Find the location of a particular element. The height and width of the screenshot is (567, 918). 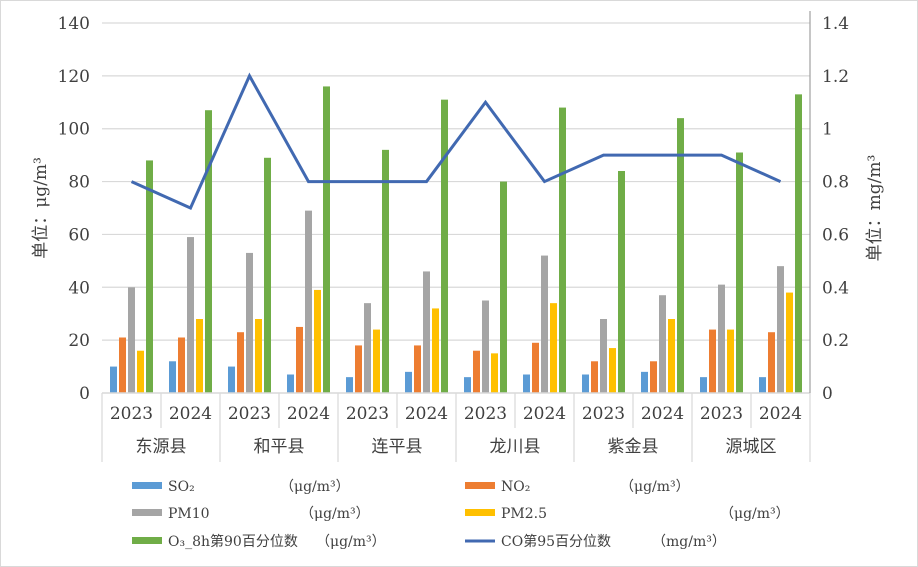

y2-tick-label: 1.4 is located at coordinates (835, 24).